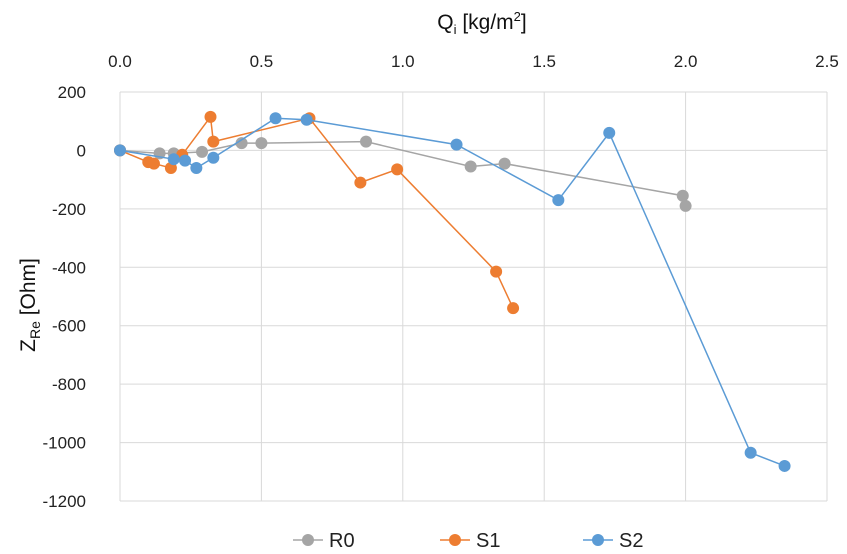  I want to click on legend-entry-S1: S1, so click(470, 541).